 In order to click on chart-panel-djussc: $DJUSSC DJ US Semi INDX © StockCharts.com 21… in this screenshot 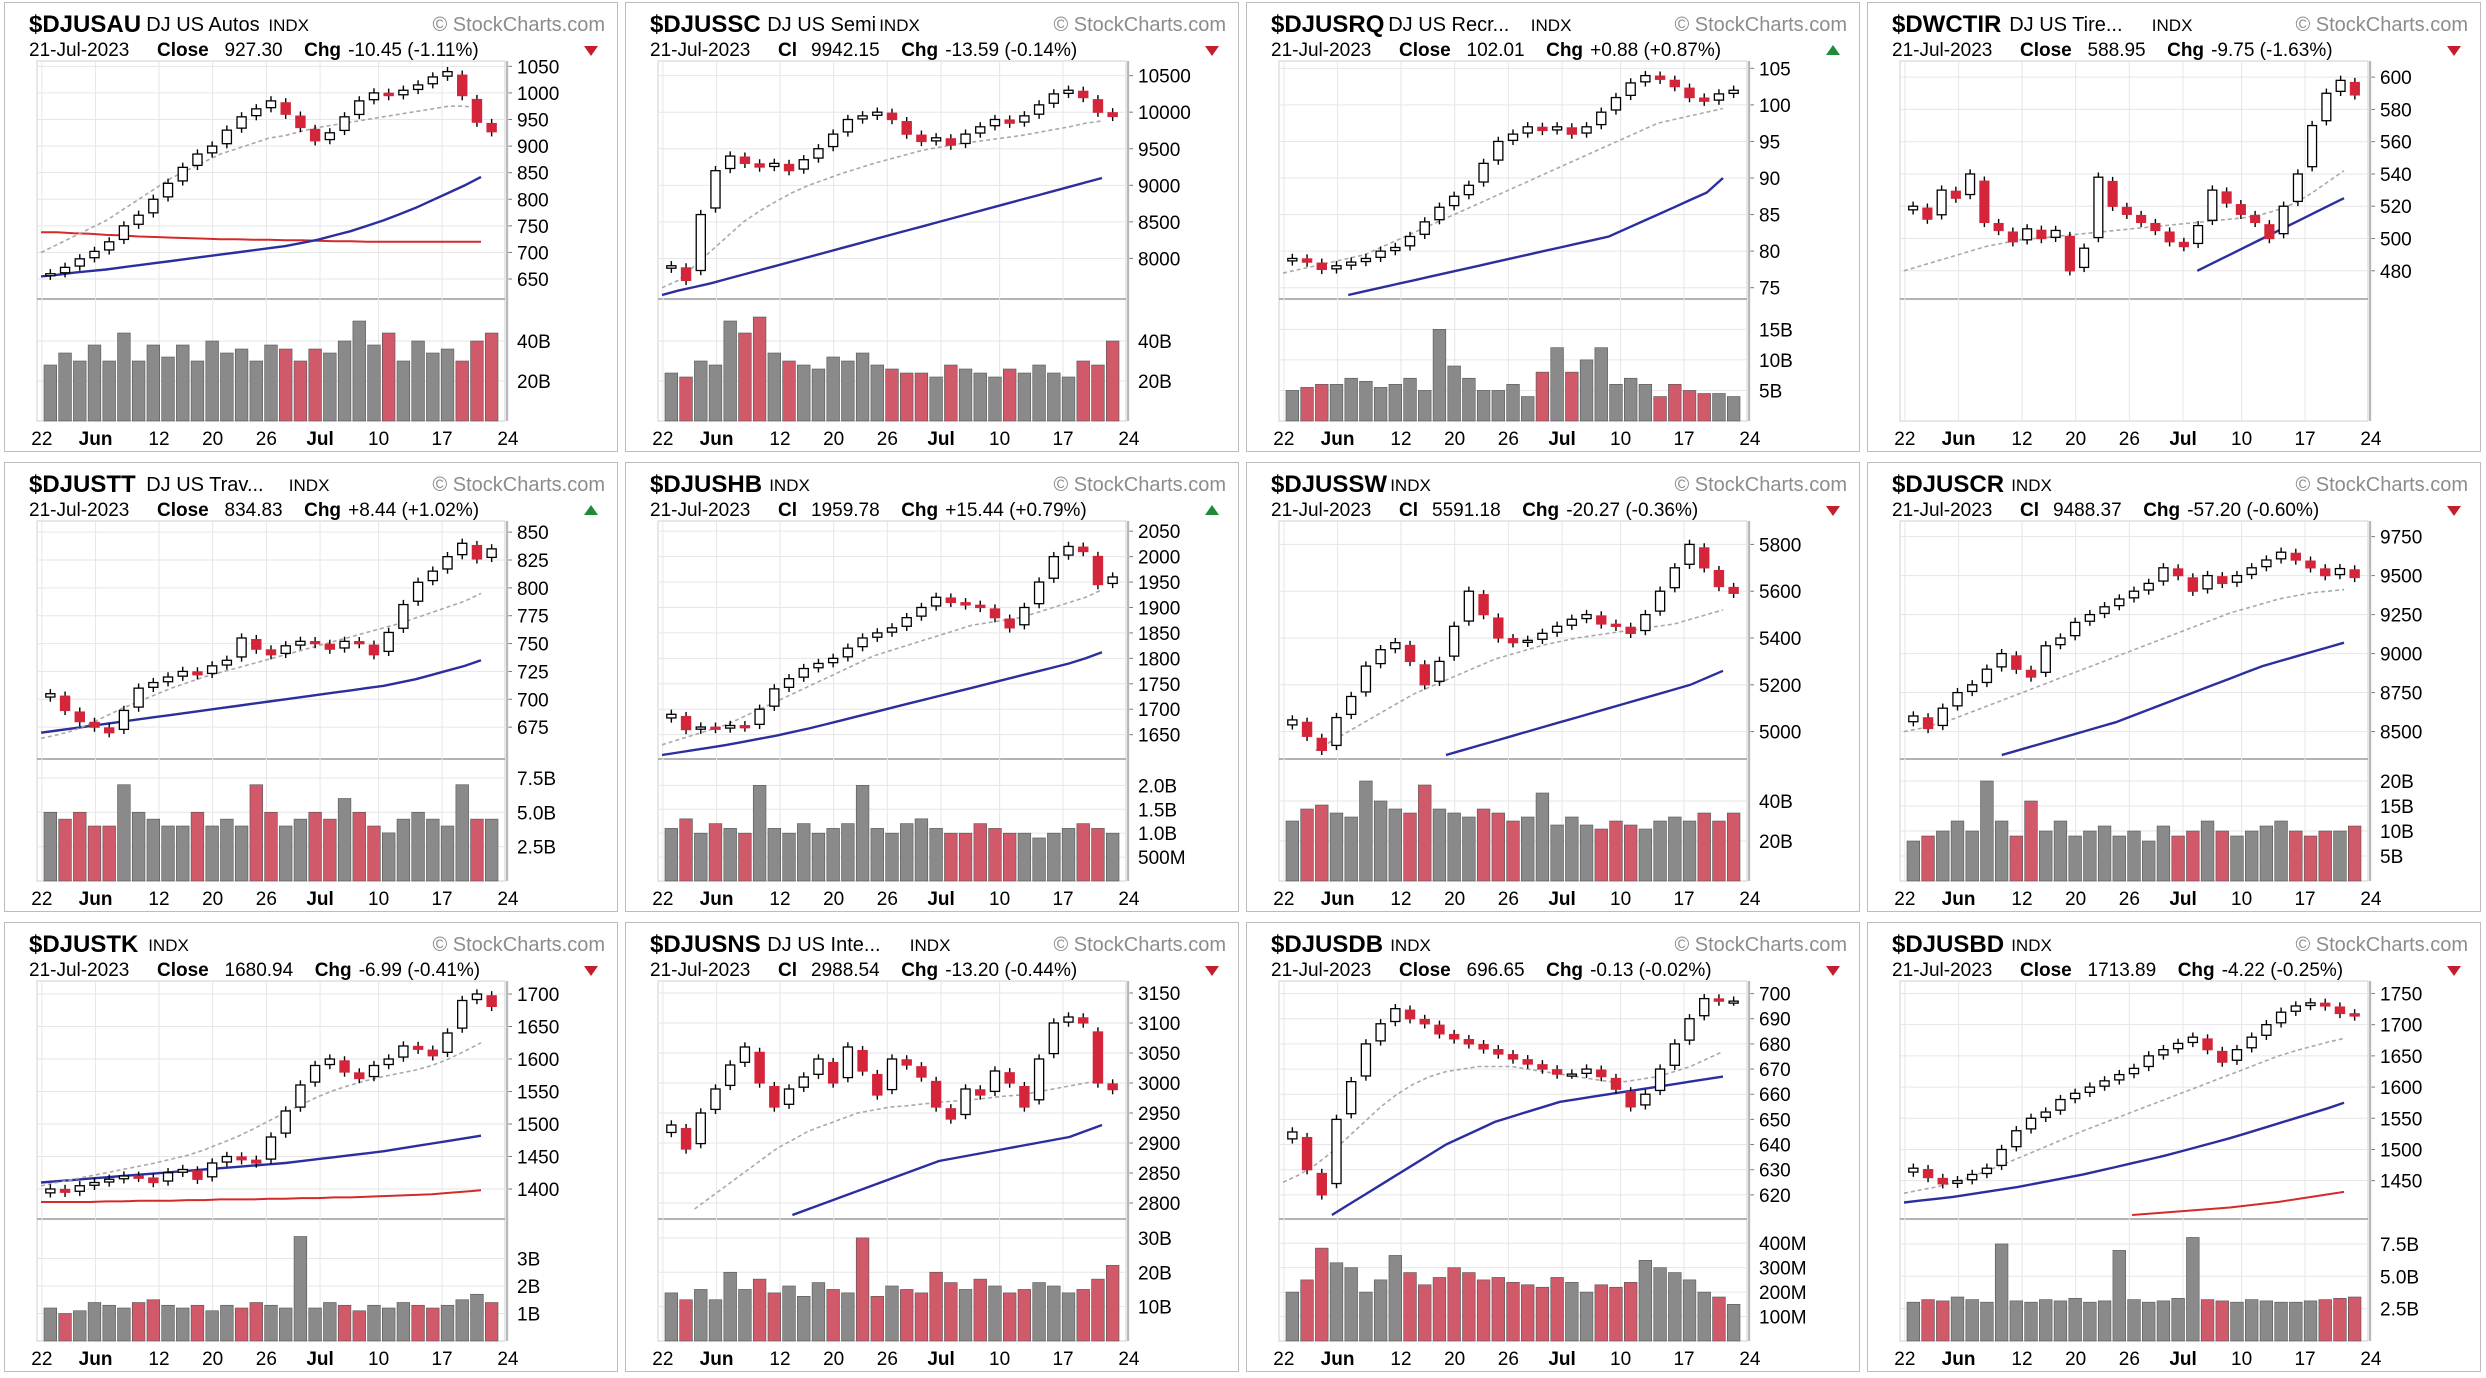, I will do `click(932, 227)`.